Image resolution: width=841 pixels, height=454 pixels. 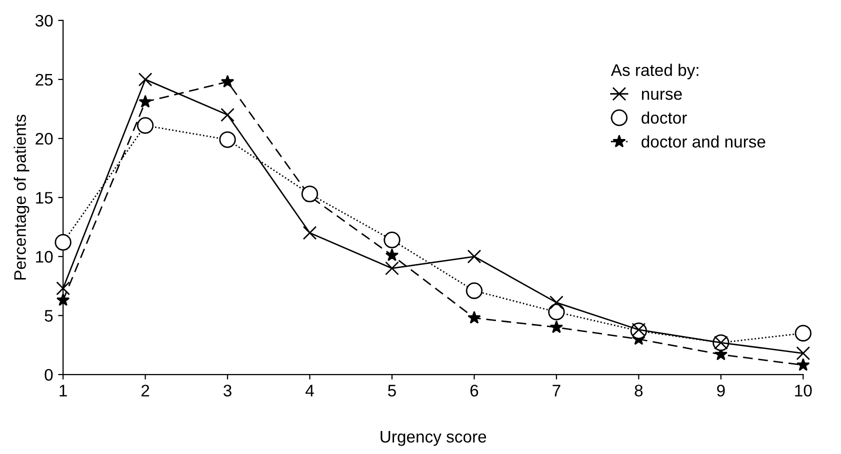 I want to click on x-tick-label: 8, so click(x=638, y=390).